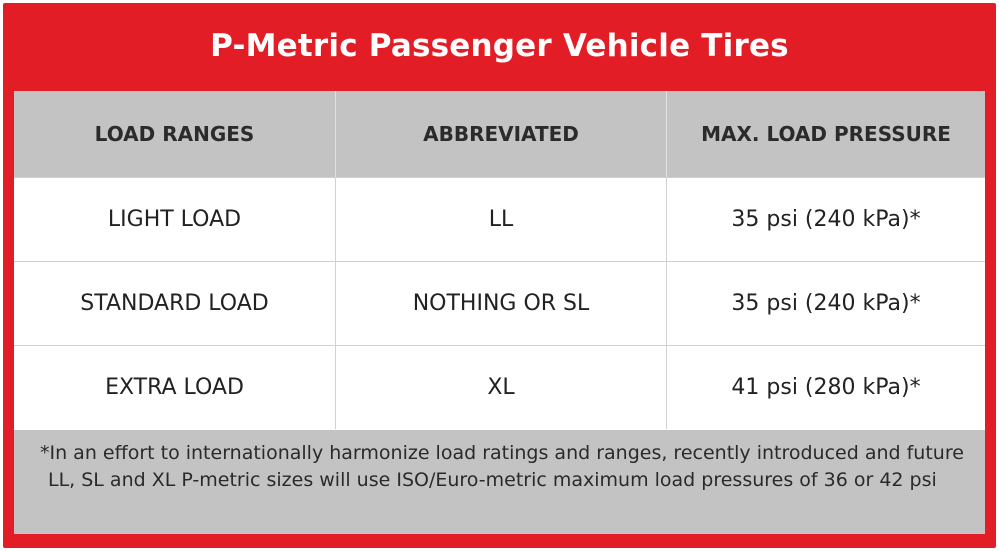 This screenshot has width=999, height=551. I want to click on abbreviation-cell: LL, so click(500, 219).